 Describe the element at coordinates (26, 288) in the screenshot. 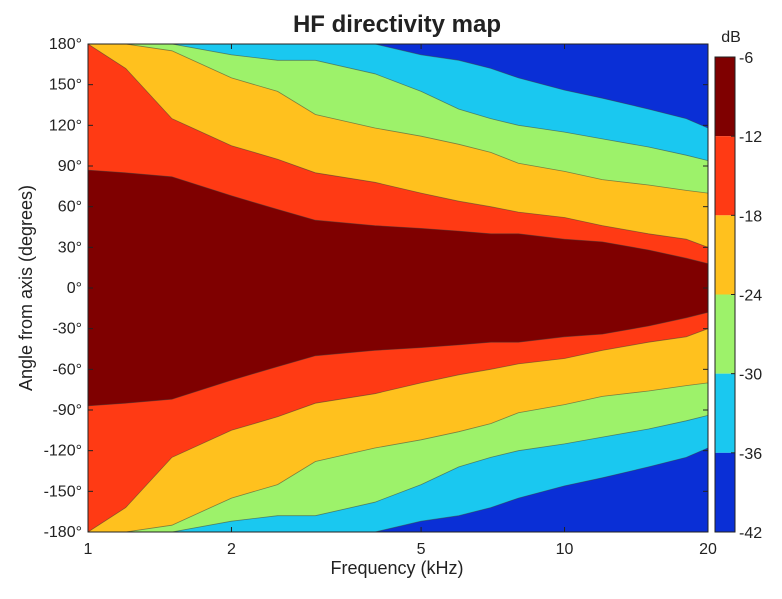

I see `y-axis-label: Angle from axis (degrees)` at that location.